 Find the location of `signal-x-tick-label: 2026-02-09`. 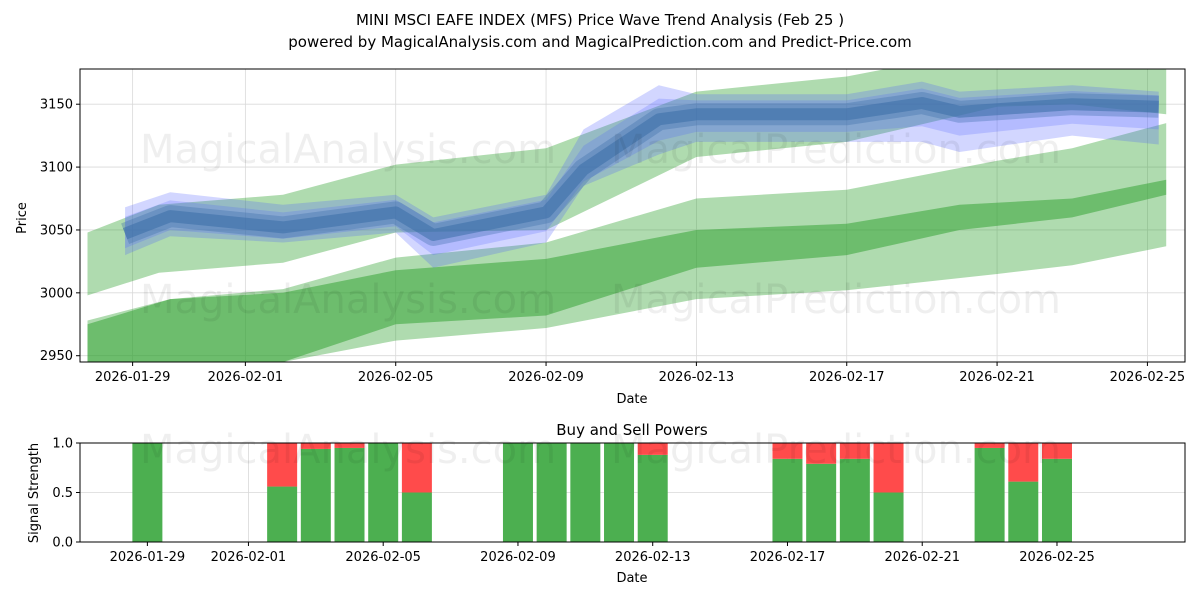

signal-x-tick-label: 2026-02-09 is located at coordinates (518, 557).